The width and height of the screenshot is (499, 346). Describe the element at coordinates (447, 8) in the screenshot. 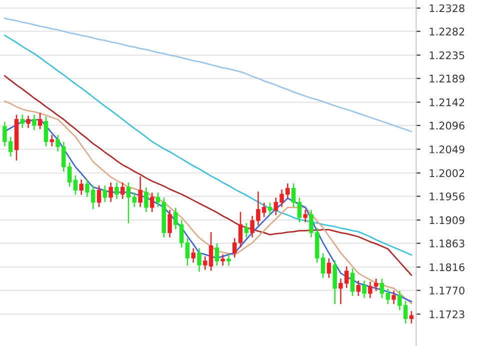

I see `y-tick-label: 1.2328` at that location.